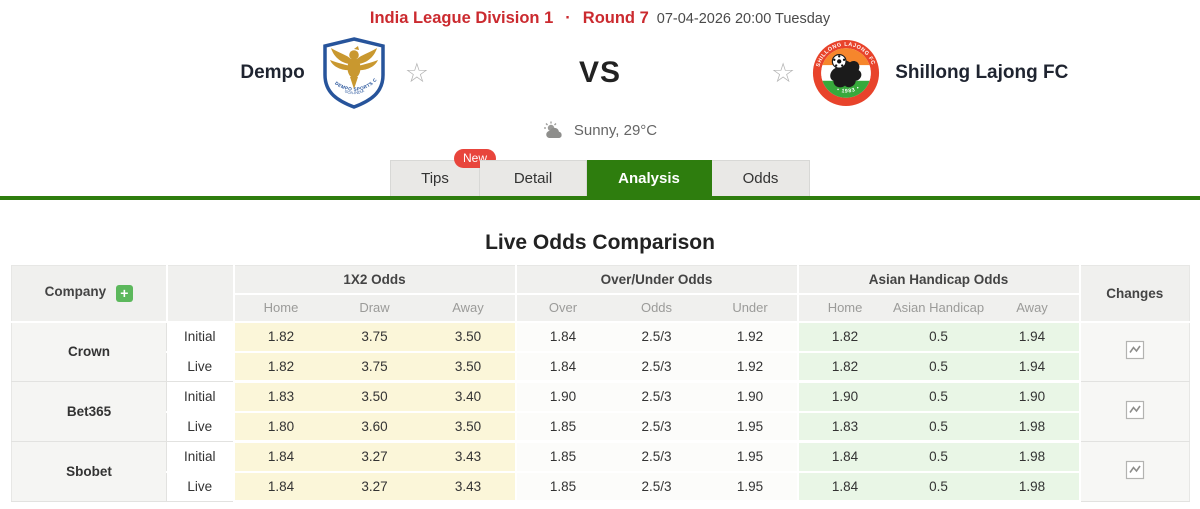  Describe the element at coordinates (743, 19) in the screenshot. I see `match-datetime: 07-04-2026 20:00 Tuesday` at that location.